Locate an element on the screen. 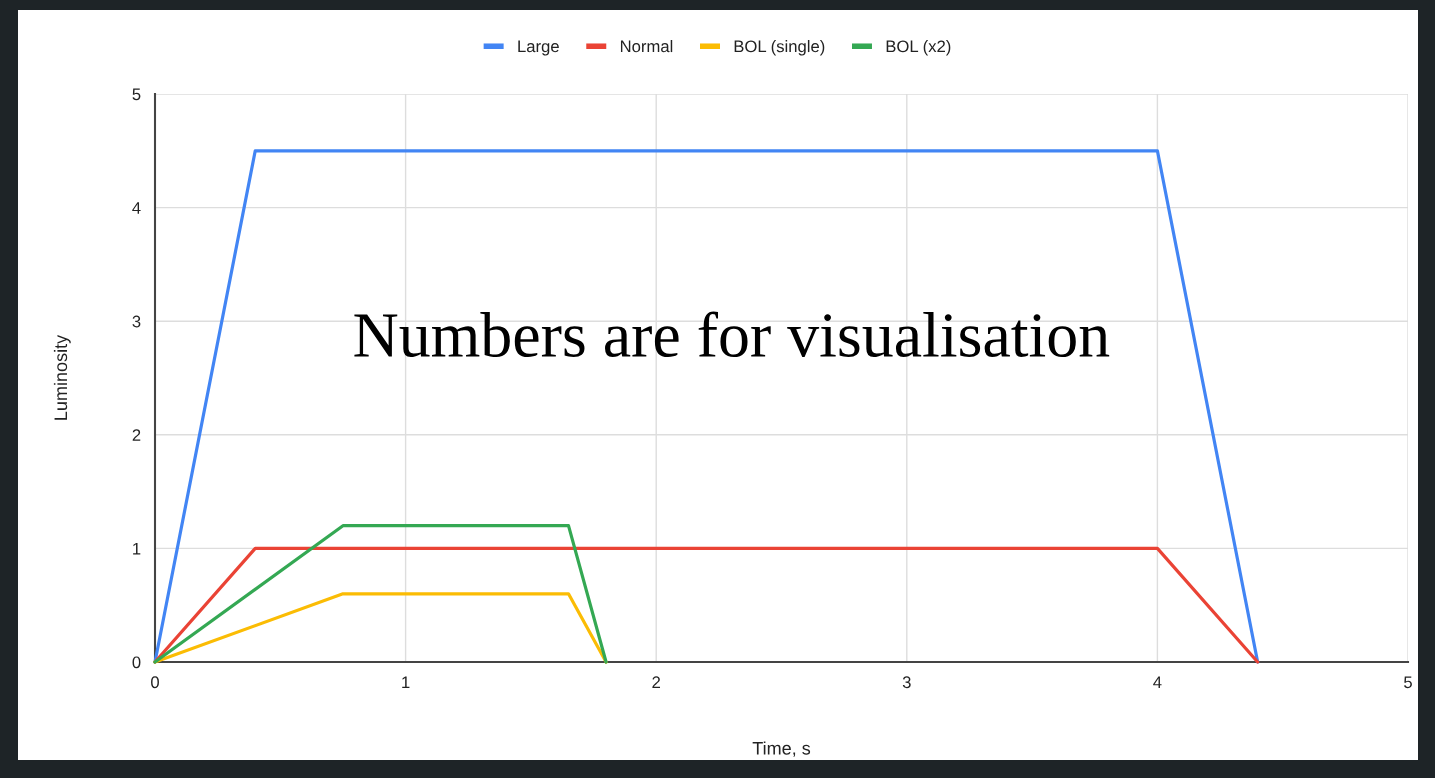  annotation: Numbers are for visualisation is located at coordinates (732, 334).